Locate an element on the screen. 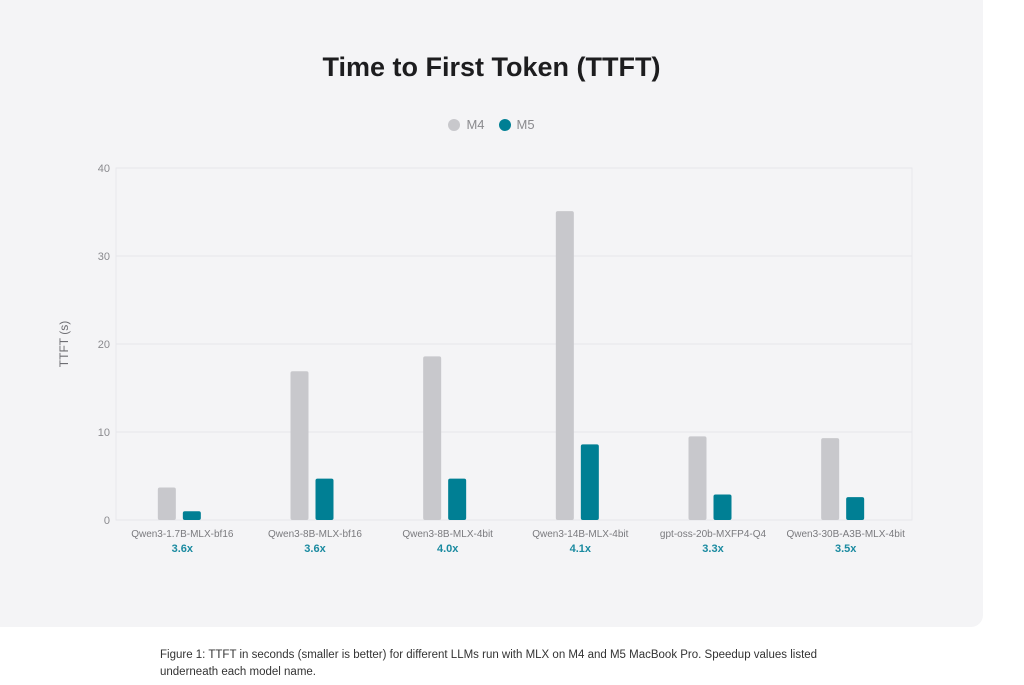 This screenshot has height=685, width=1024. legend-item-m4: M4 is located at coordinates (466, 124).